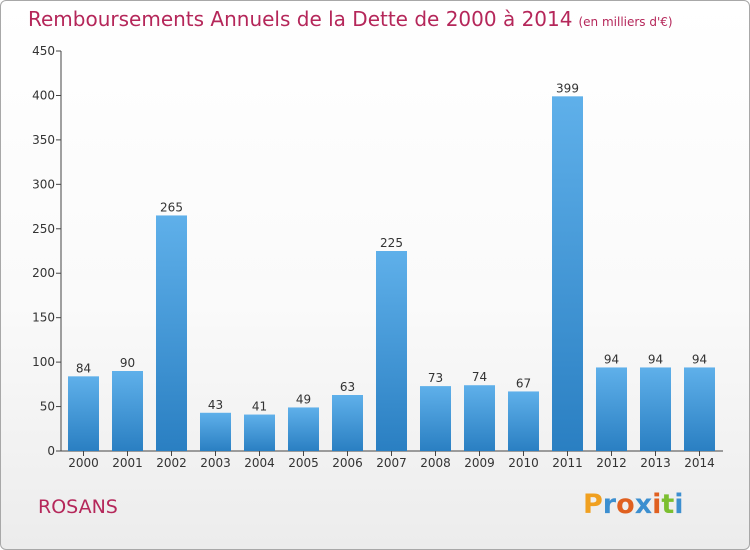 This screenshot has width=750, height=550. What do you see at coordinates (43, 273) in the screenshot?
I see `y-tick-label: 200` at bounding box center [43, 273].